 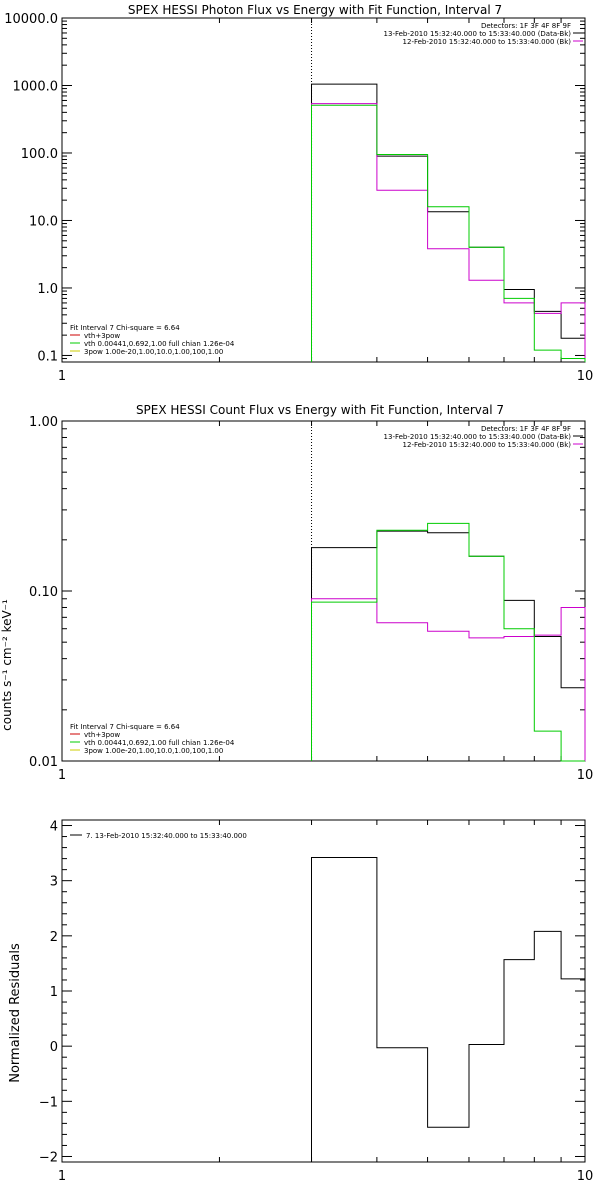 I want to click on y-tick-label: −2, so click(x=48, y=1157).